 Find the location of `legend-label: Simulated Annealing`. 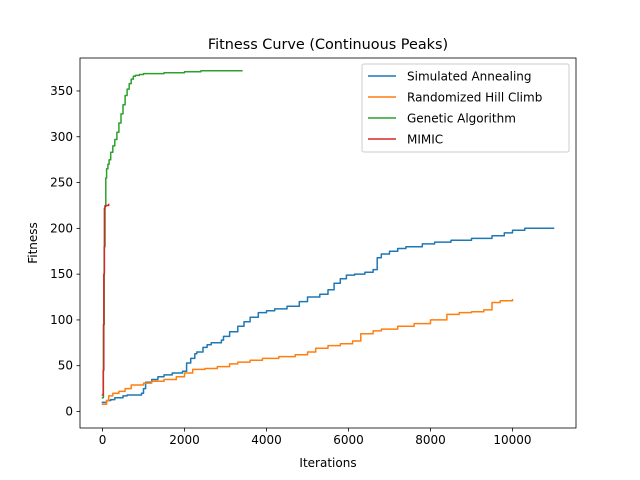

legend-label: Simulated Annealing is located at coordinates (469, 77).